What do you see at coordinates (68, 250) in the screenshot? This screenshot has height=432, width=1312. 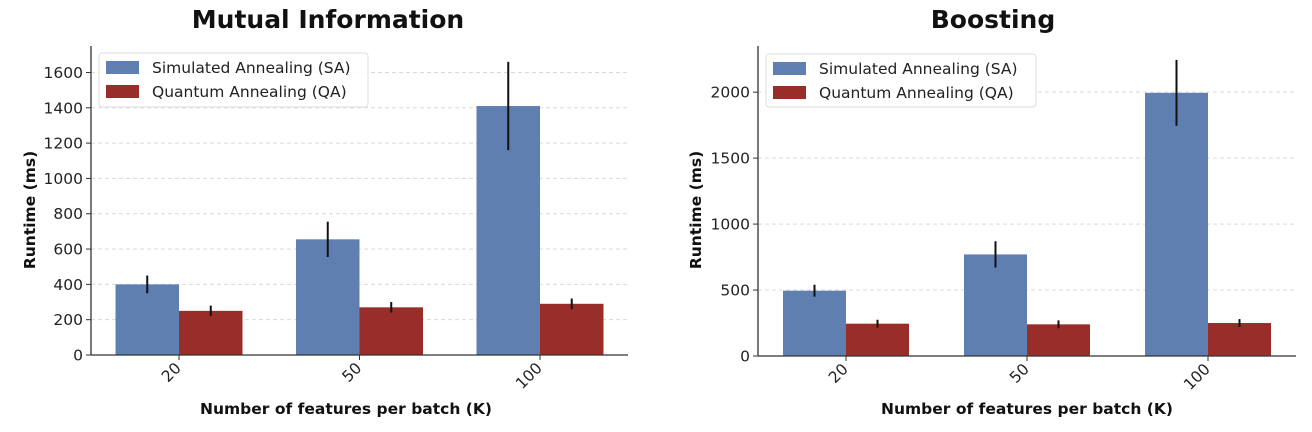 I see `y-tick-label: 600` at bounding box center [68, 250].